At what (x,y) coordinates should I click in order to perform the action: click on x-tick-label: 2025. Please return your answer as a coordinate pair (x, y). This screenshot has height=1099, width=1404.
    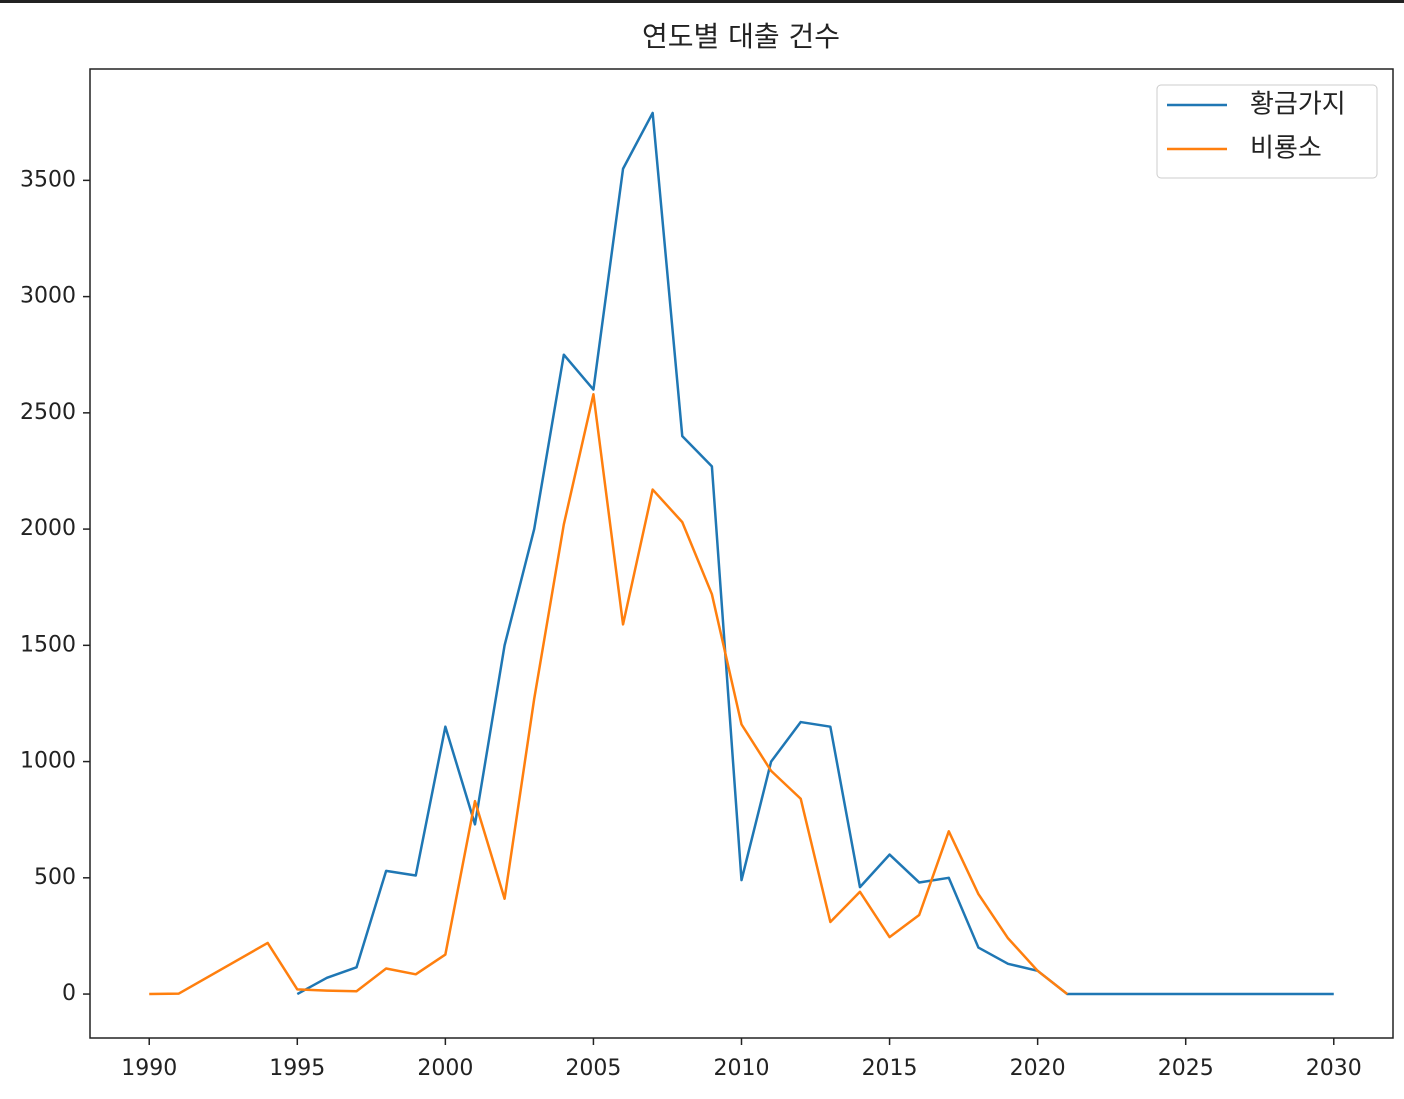
    Looking at the image, I should click on (1186, 1068).